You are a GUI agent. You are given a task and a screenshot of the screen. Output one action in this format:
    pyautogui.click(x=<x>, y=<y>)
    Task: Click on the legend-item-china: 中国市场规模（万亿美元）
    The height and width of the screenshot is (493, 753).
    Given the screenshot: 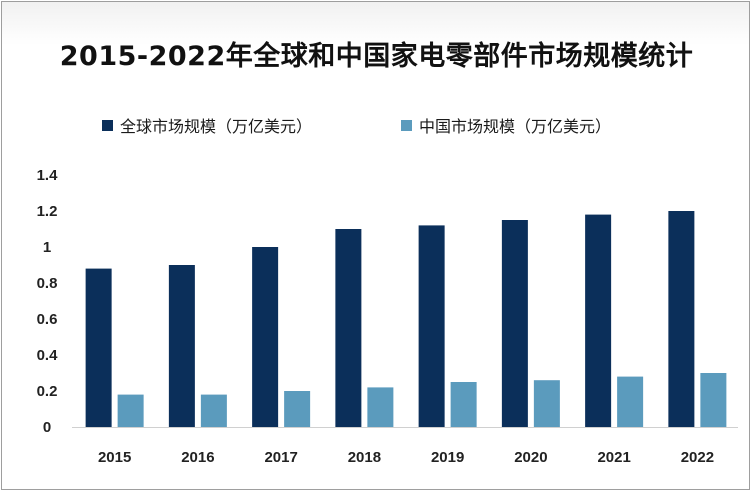 What is the action you would take?
    pyautogui.click(x=506, y=125)
    